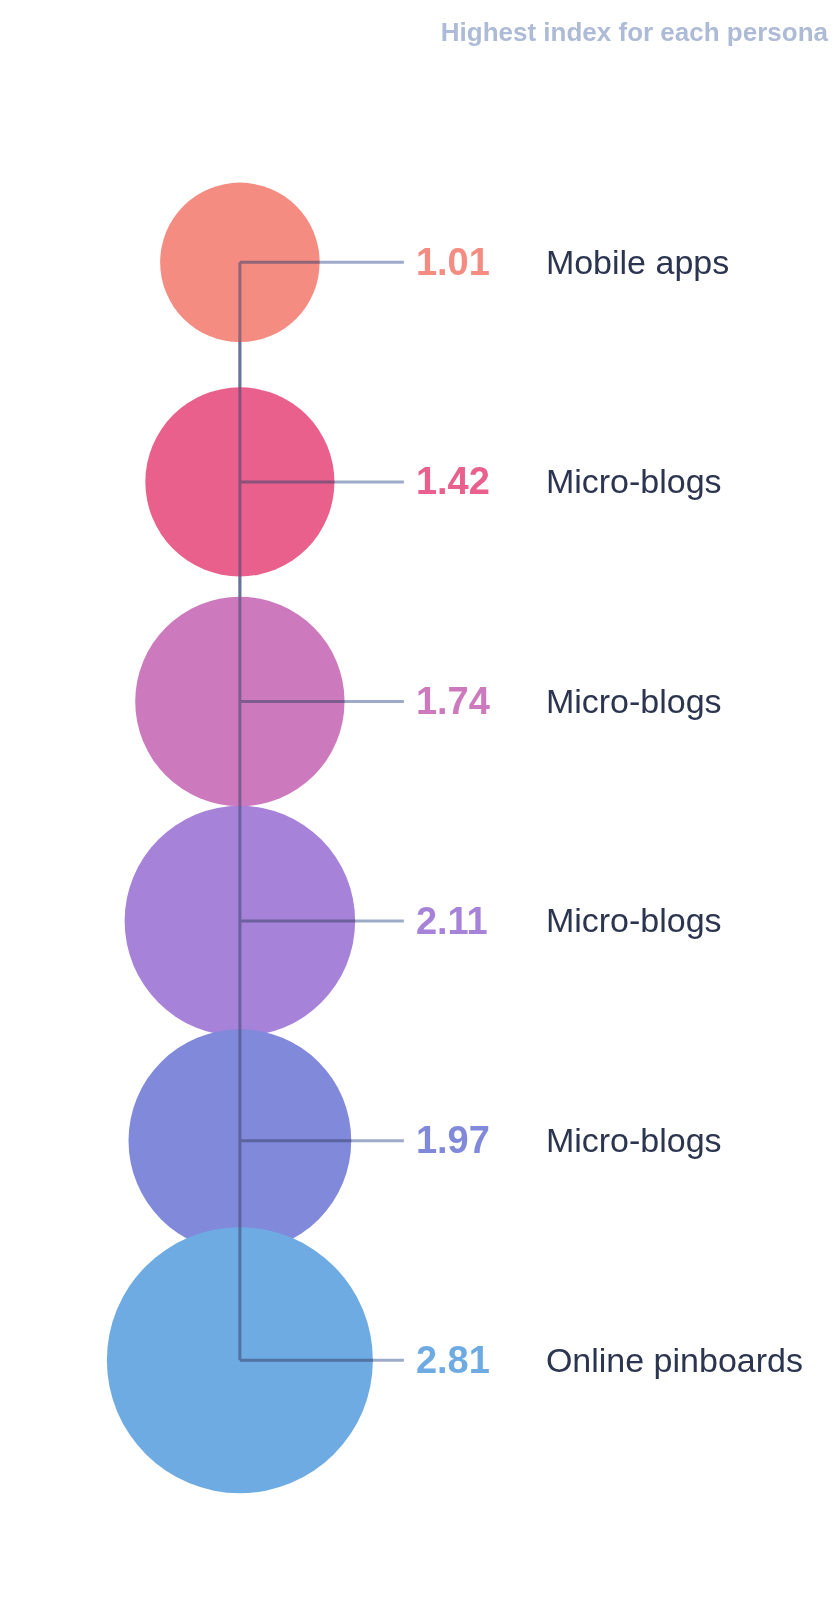  What do you see at coordinates (637, 261) in the screenshot?
I see `category-label: Mobile apps` at bounding box center [637, 261].